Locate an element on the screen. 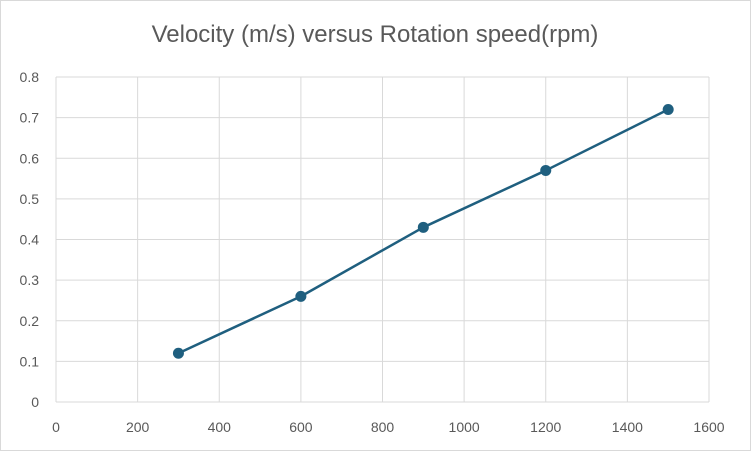 The height and width of the screenshot is (451, 751). x-tick-label: 0 is located at coordinates (56, 427).